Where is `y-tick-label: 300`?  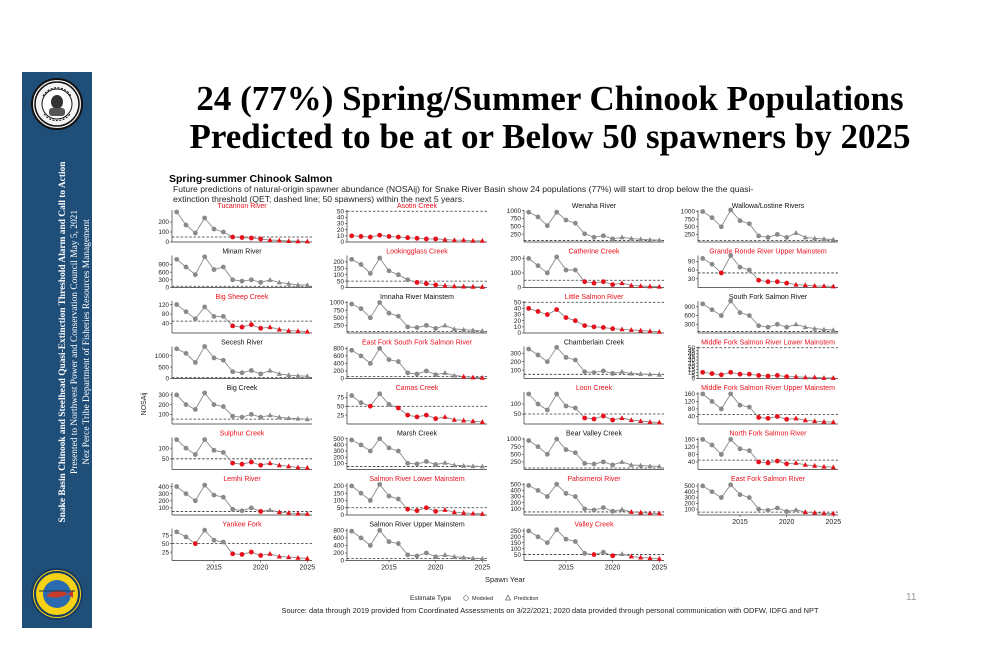
y-tick-label: 300 is located at coordinates (515, 353).